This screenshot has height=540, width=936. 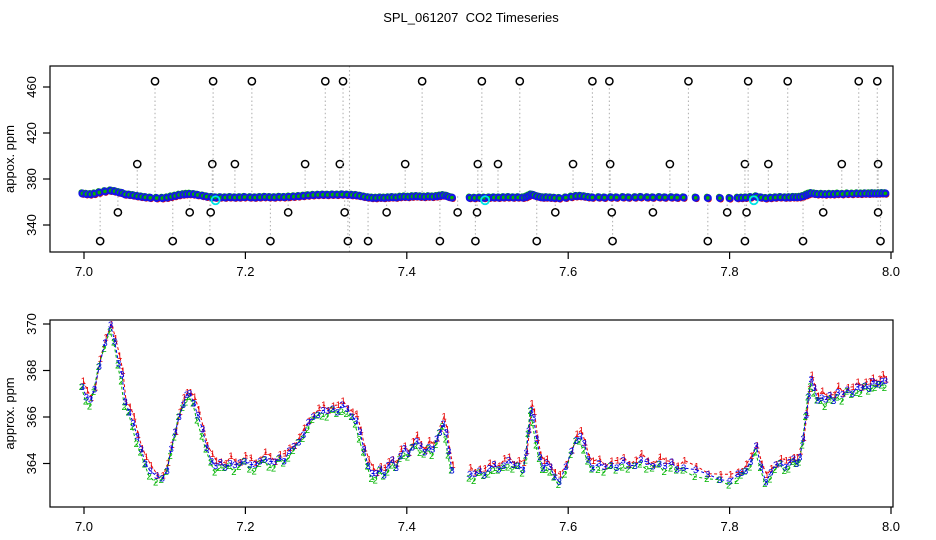 I want to click on bottom-panel-y-tick-label: 366, so click(x=31, y=417).